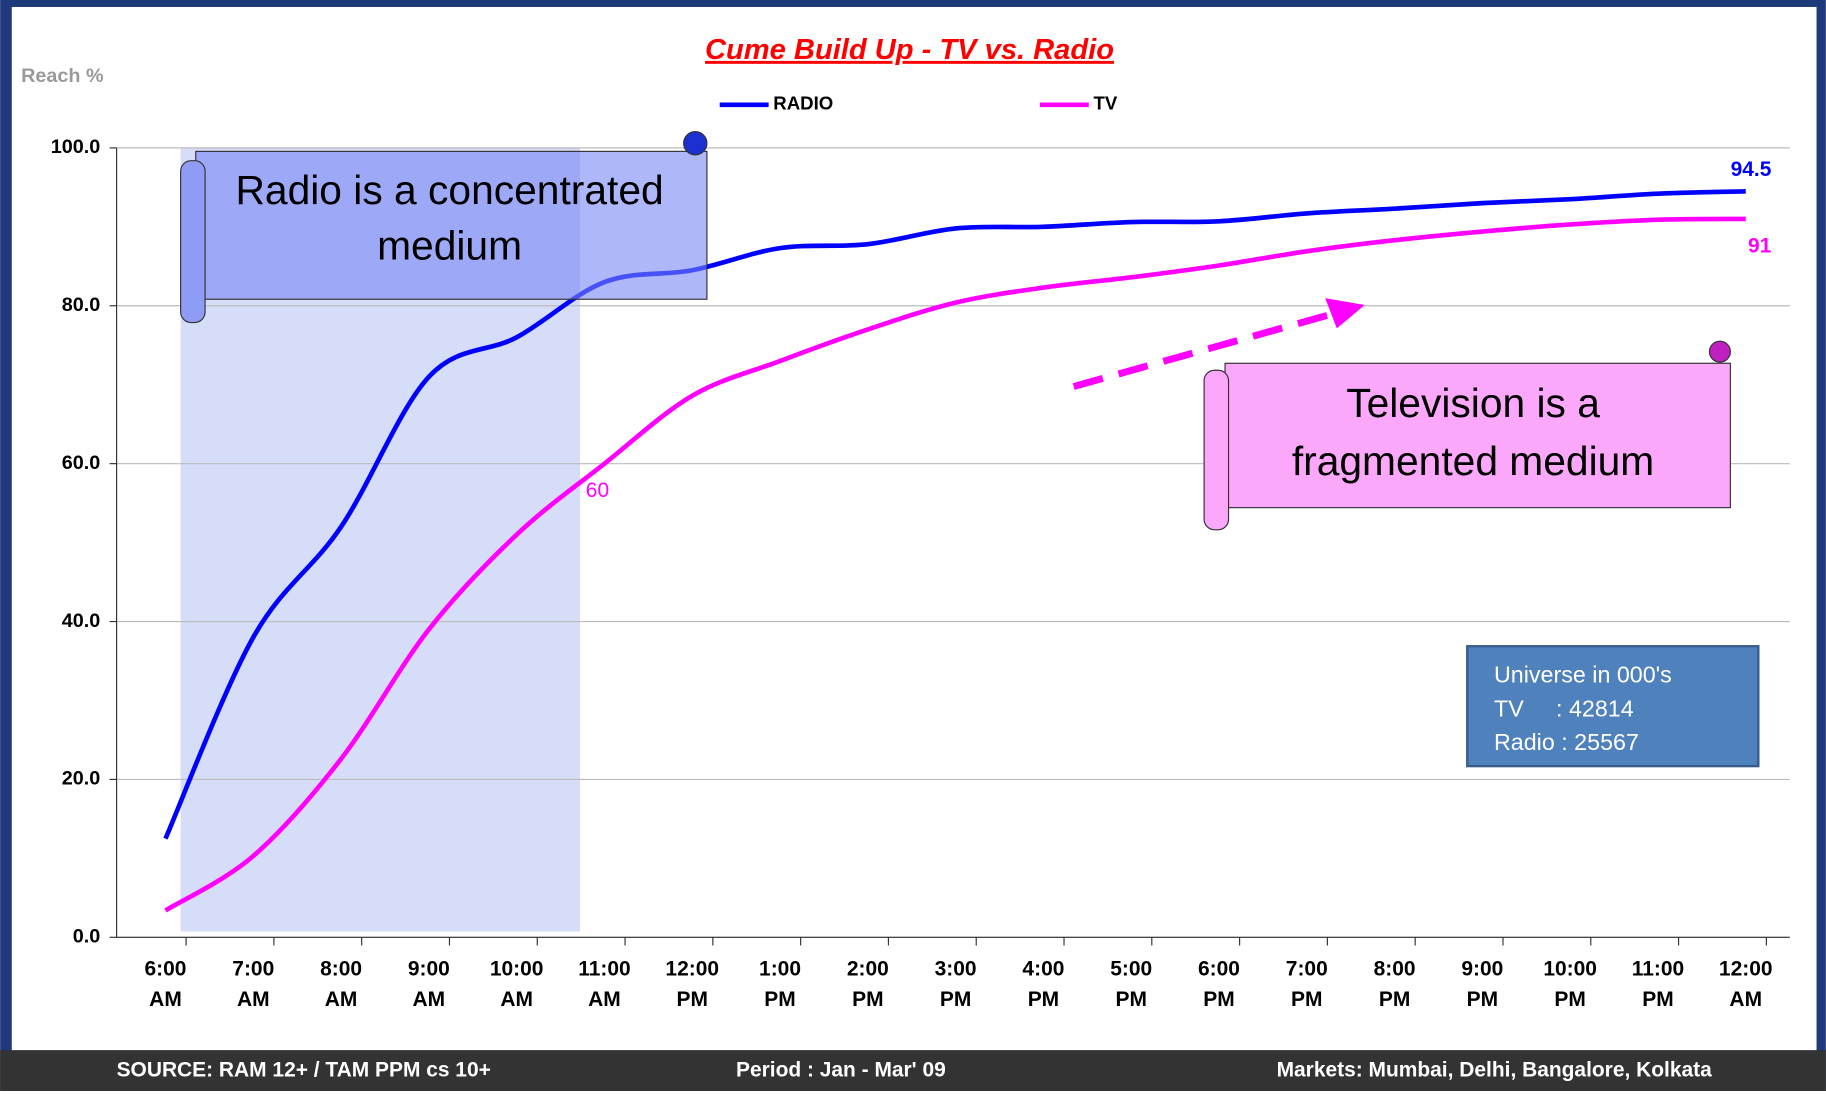  I want to click on x-tick-label: 2:00 PM, so click(867, 984).